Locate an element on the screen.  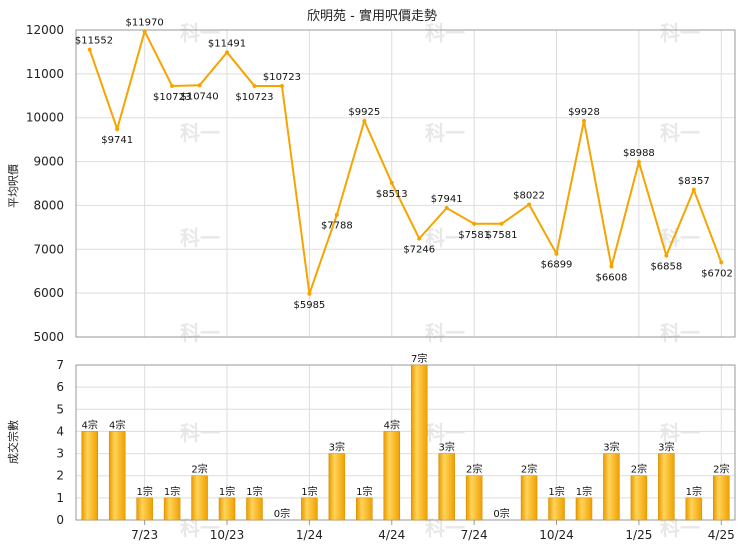
price-point-label: $6858 is located at coordinates (666, 267).